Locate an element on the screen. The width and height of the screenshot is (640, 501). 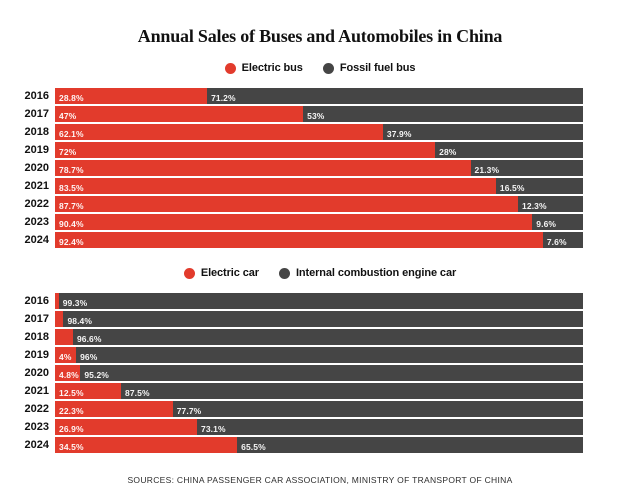
value-label: 4% is located at coordinates (65, 357).